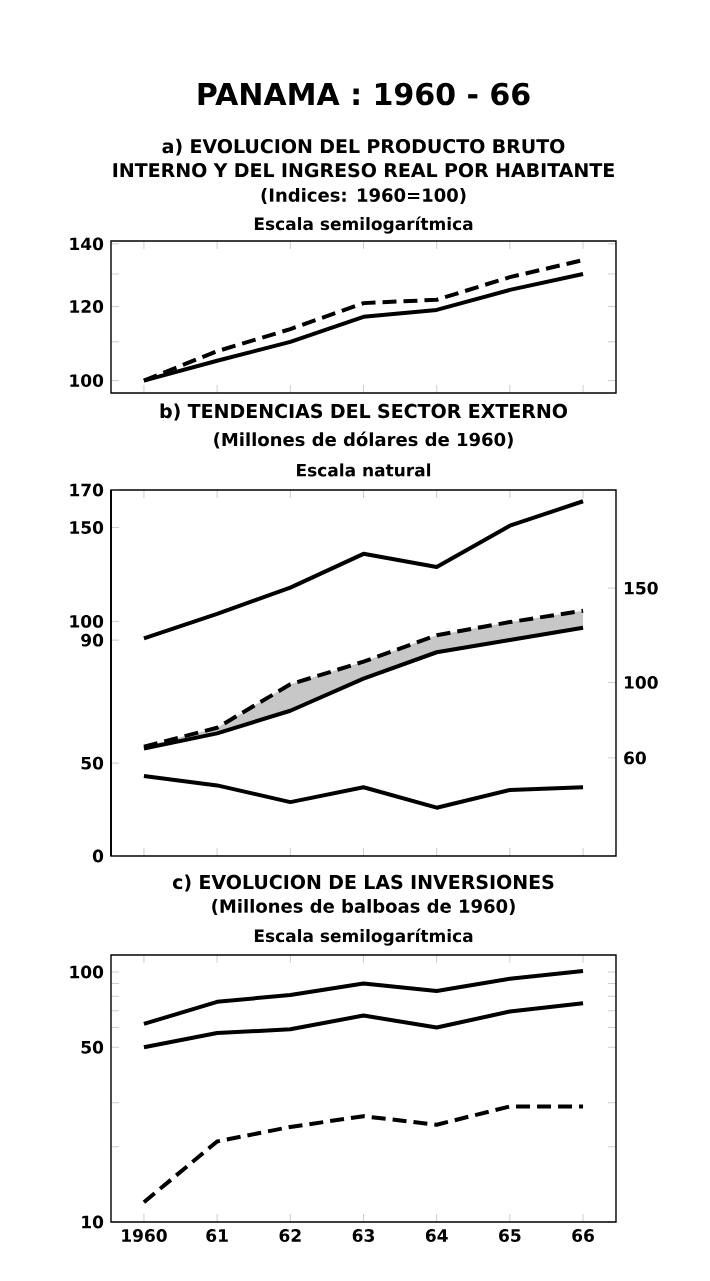 The width and height of the screenshot is (710, 1281). What do you see at coordinates (583, 1235) in the screenshot?
I see `x-tick-label: 66` at bounding box center [583, 1235].